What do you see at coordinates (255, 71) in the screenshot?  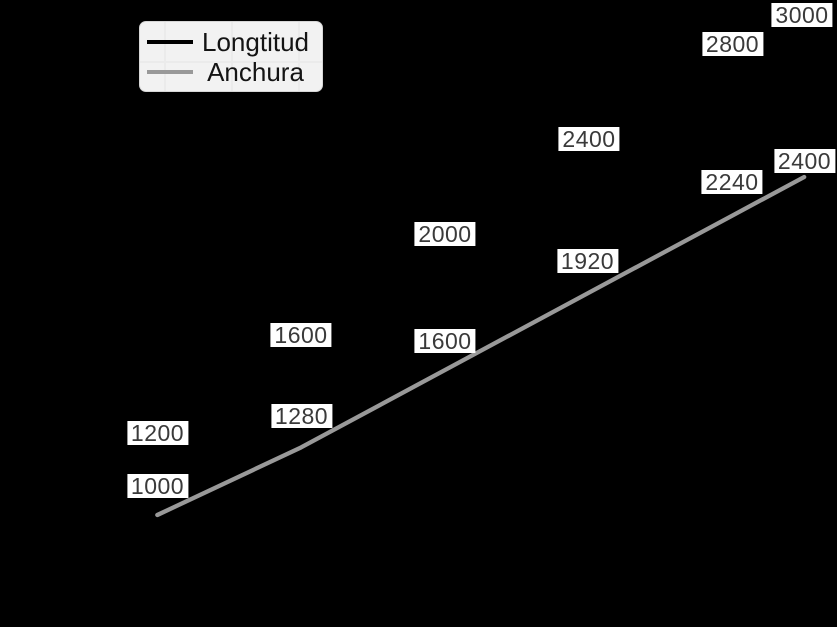 I see `legend-label-anchura: Anchura` at bounding box center [255, 71].